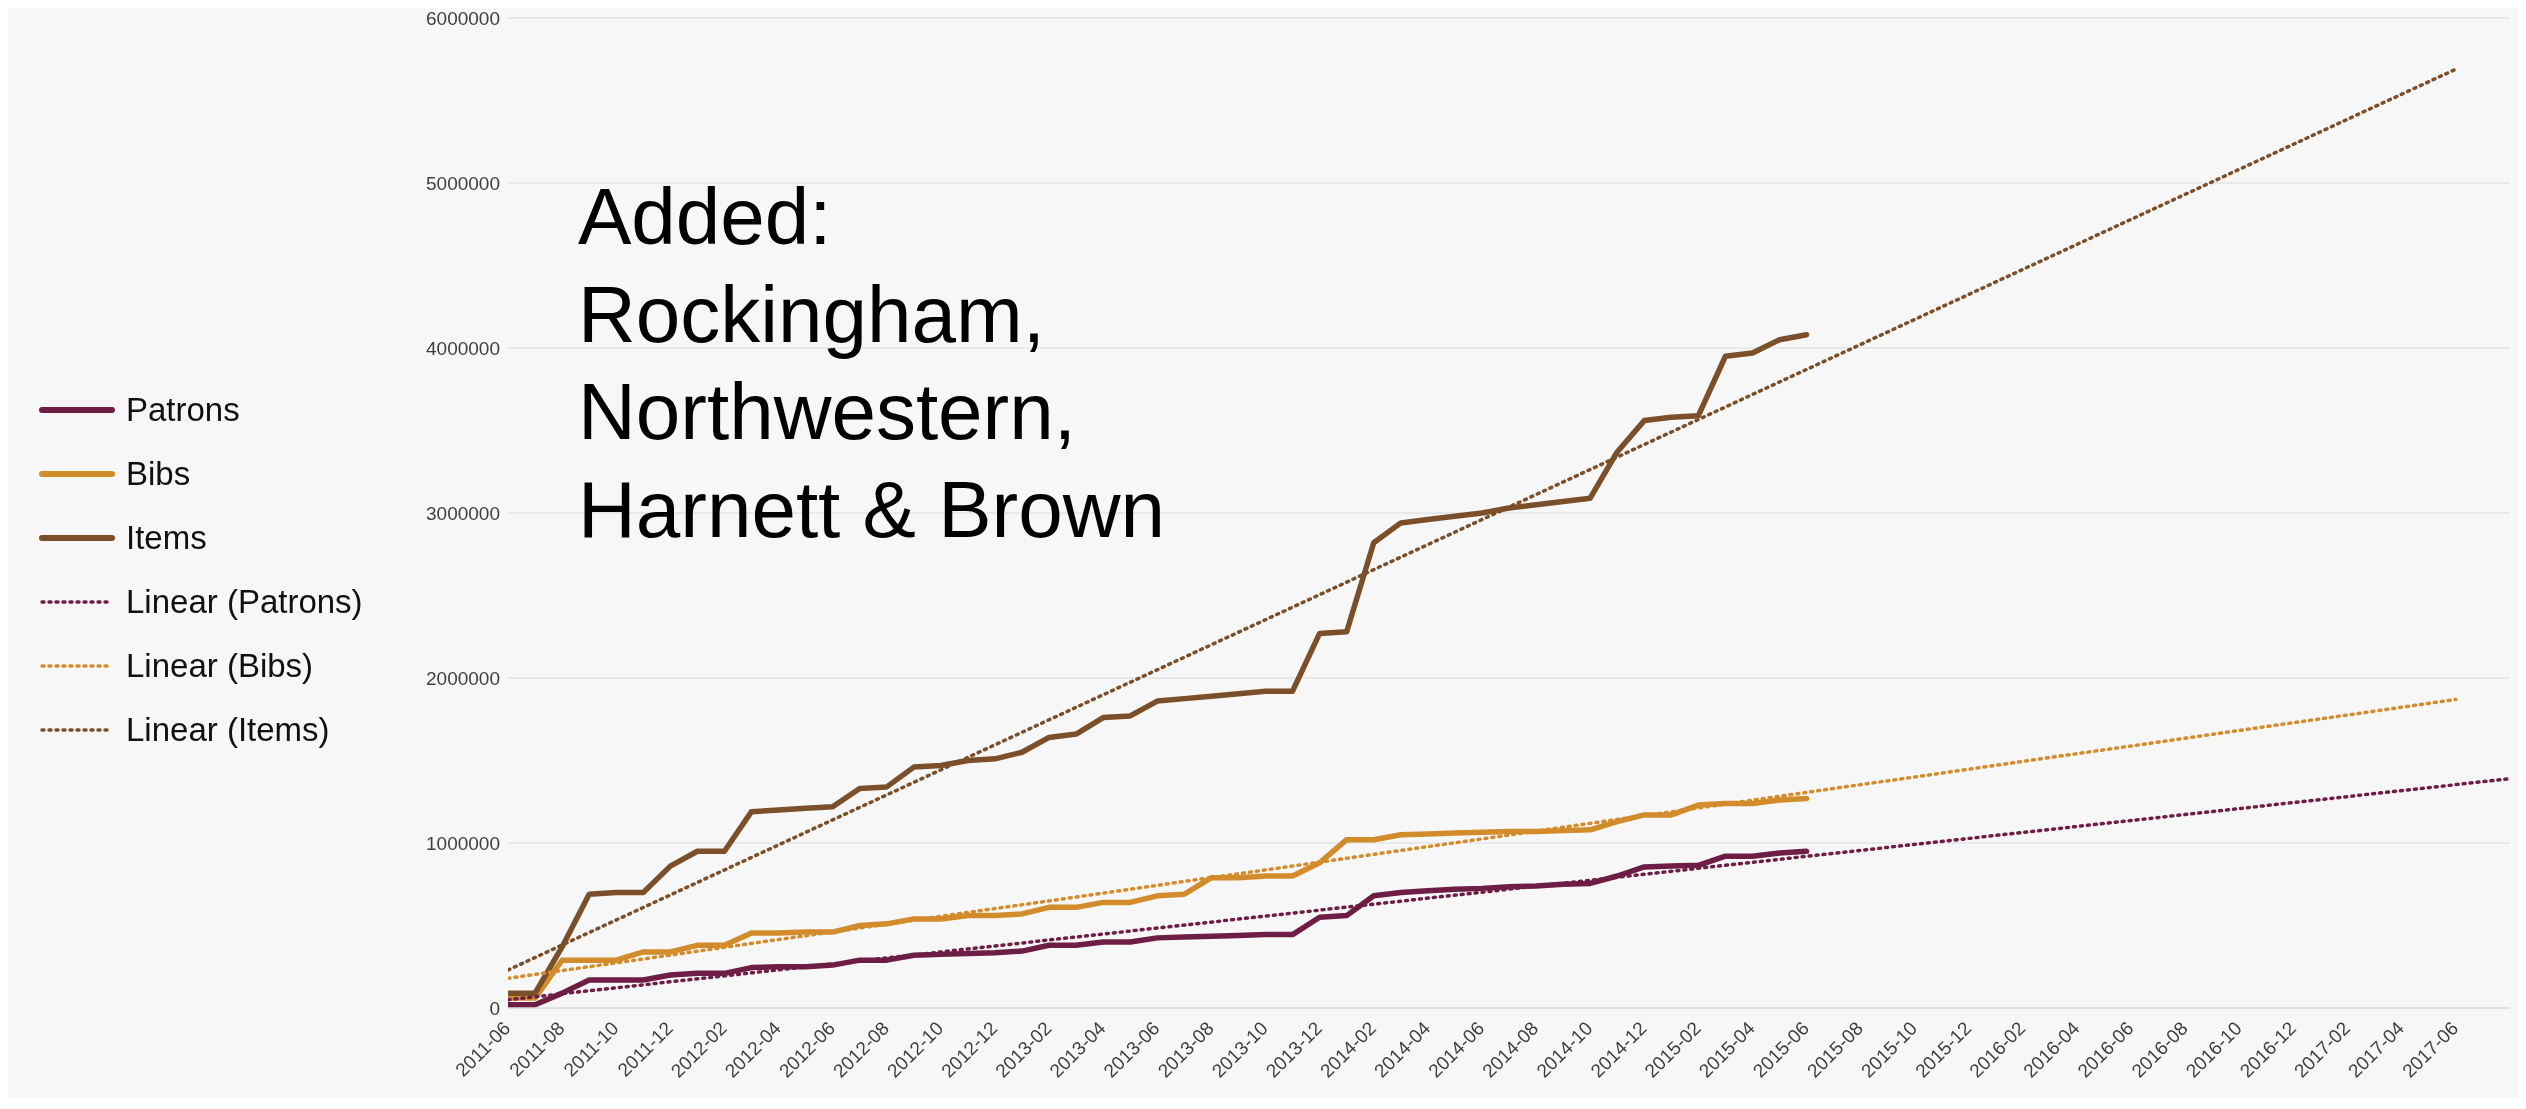  What do you see at coordinates (463, 348) in the screenshot?
I see `y-tick-label: 4000000` at bounding box center [463, 348].